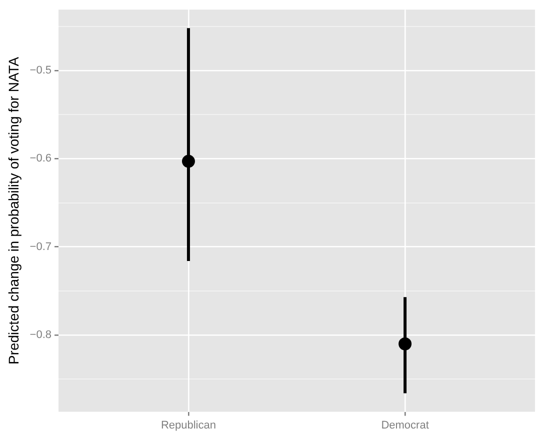 The height and width of the screenshot is (437, 542). I want to click on y-tick-label: −0.5, so click(41, 70).